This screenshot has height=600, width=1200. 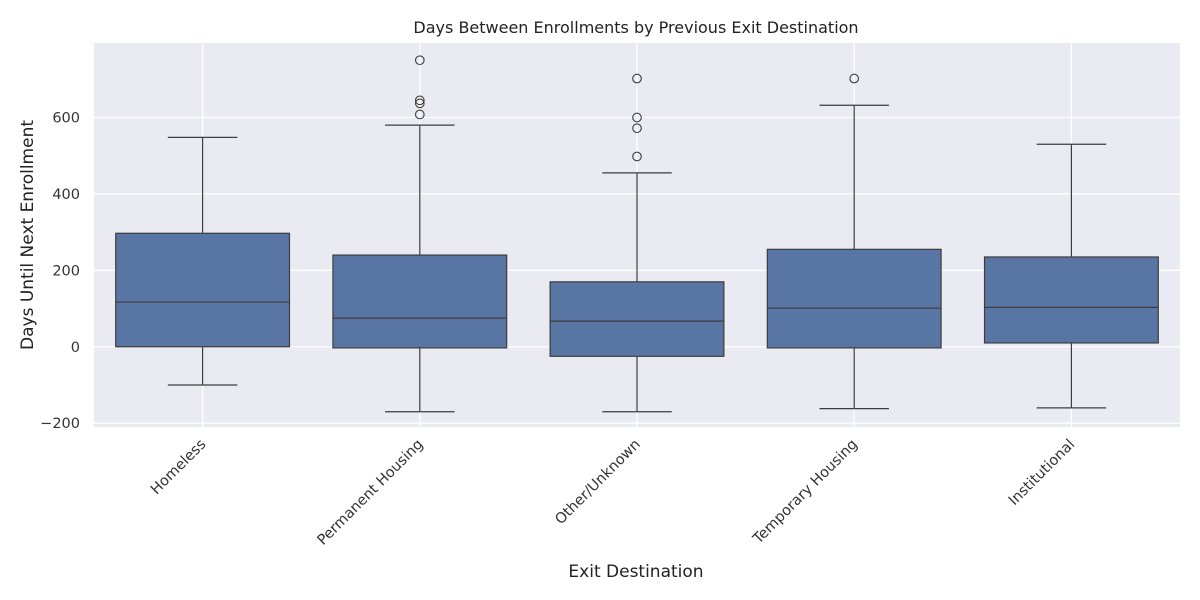 I want to click on y-axis-label: Days Until Next Enrollment, so click(x=28, y=235).